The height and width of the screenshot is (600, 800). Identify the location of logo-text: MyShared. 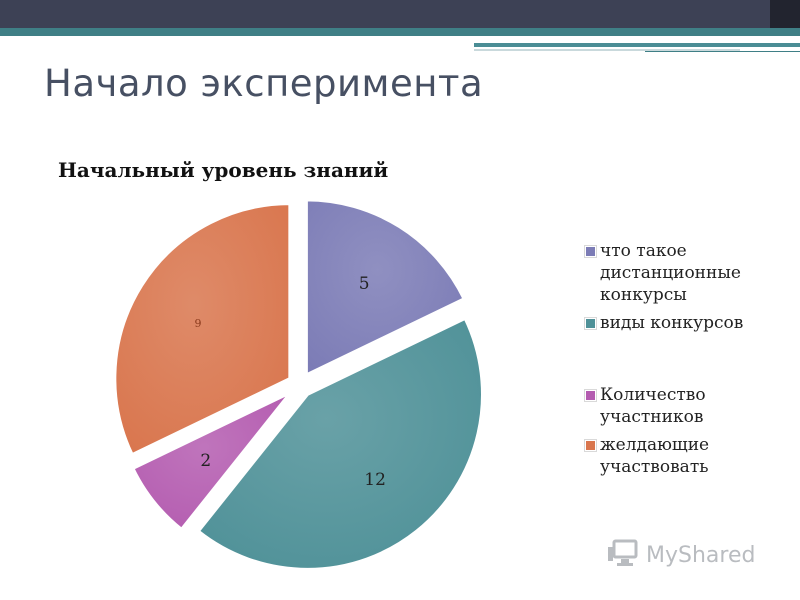
(701, 555).